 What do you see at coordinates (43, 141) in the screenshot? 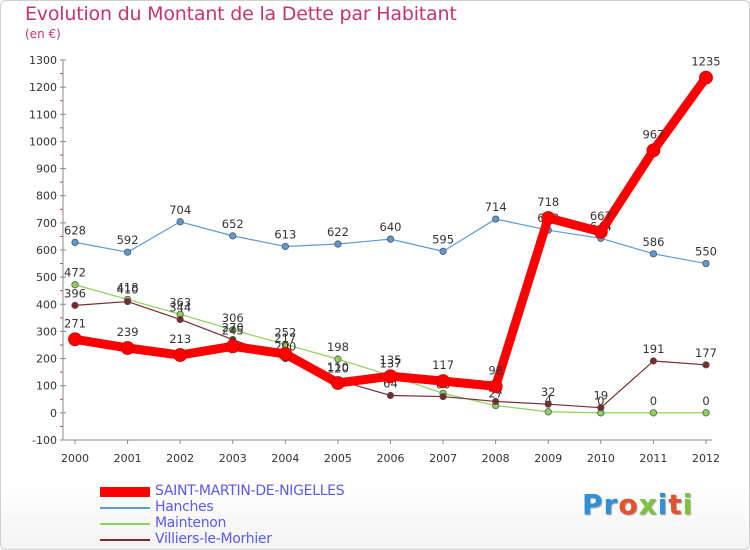
I see `y-tick-label: 1000` at bounding box center [43, 141].